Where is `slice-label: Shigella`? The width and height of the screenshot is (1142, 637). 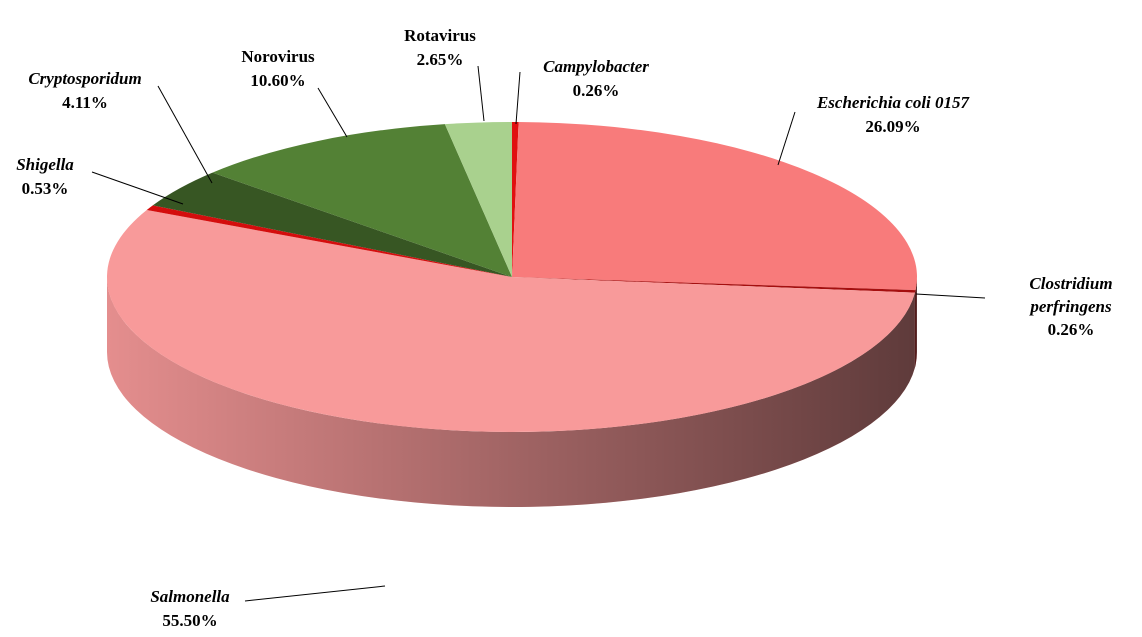
slice-label: Shigella is located at coordinates (45, 164).